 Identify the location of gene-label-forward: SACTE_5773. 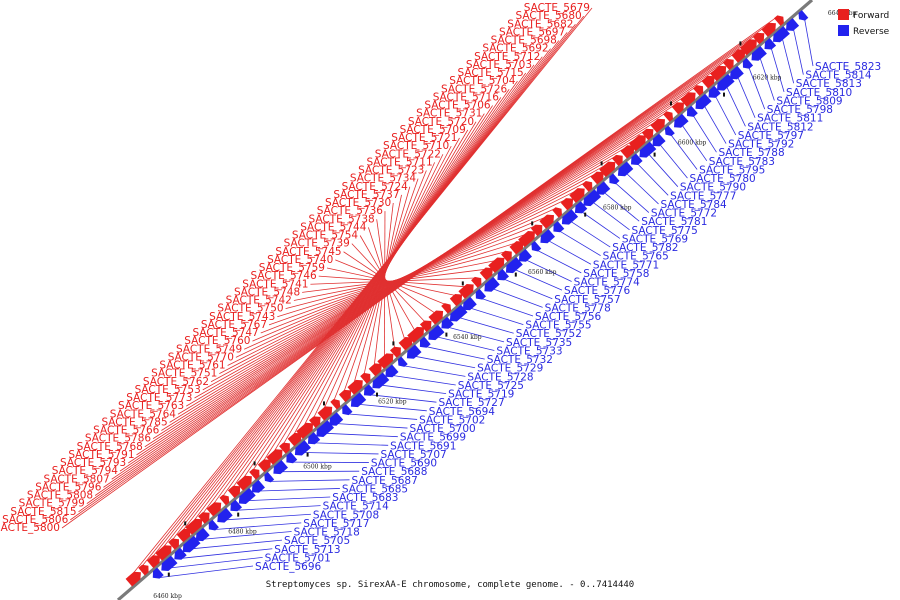
(159, 398).